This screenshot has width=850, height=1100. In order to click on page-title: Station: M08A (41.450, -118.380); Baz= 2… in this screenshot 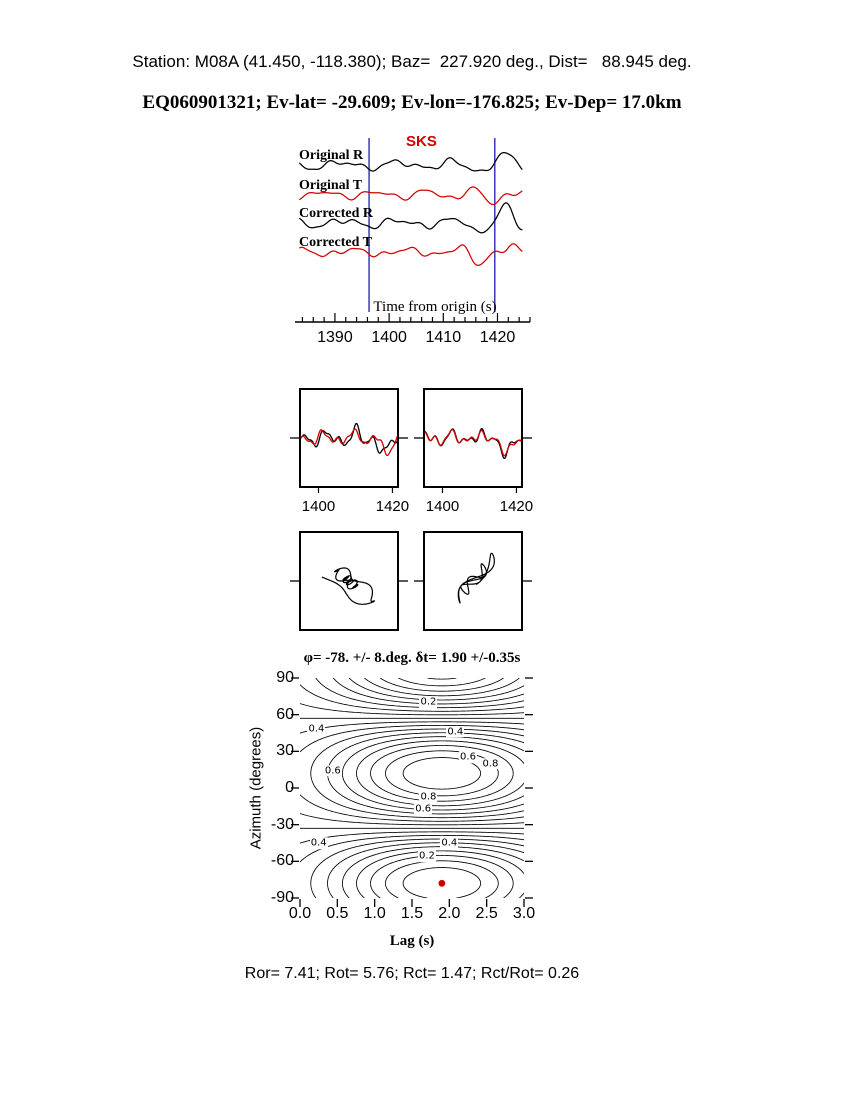, I will do `click(412, 61)`.